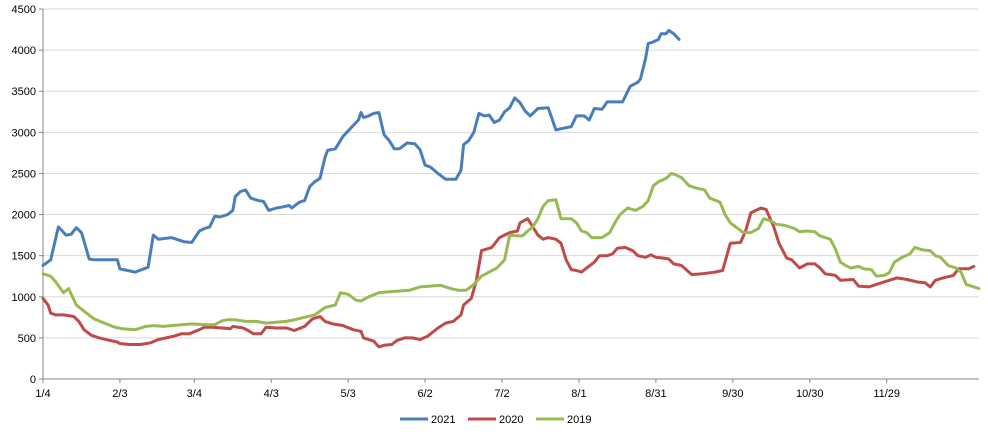  Describe the element at coordinates (511, 420) in the screenshot. I see `legend-label-2020: 2020` at that location.